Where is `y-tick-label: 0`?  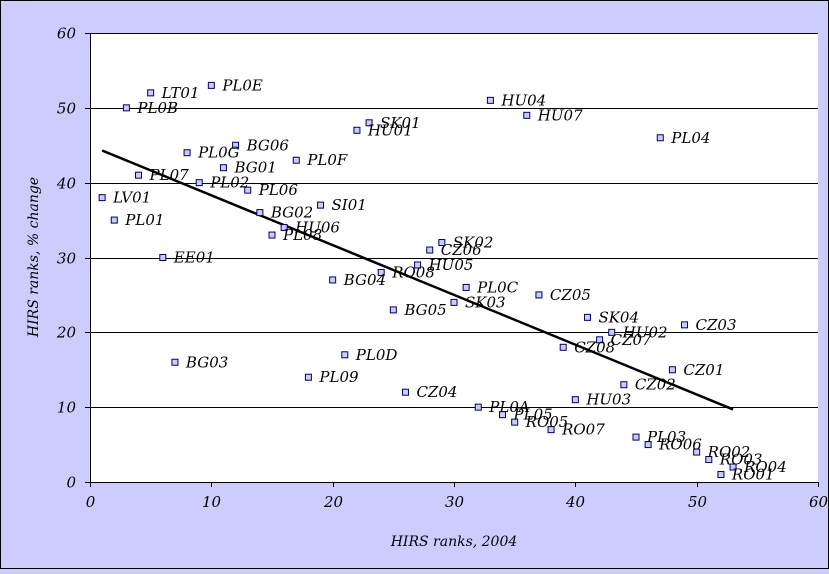
y-tick-label: 0 is located at coordinates (71, 483).